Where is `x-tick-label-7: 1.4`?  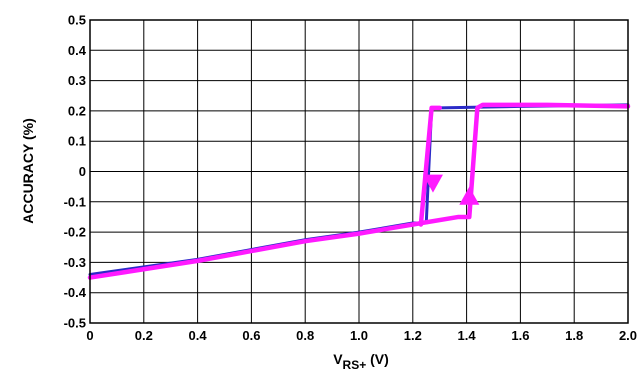
x-tick-label-7: 1.4 is located at coordinates (467, 335).